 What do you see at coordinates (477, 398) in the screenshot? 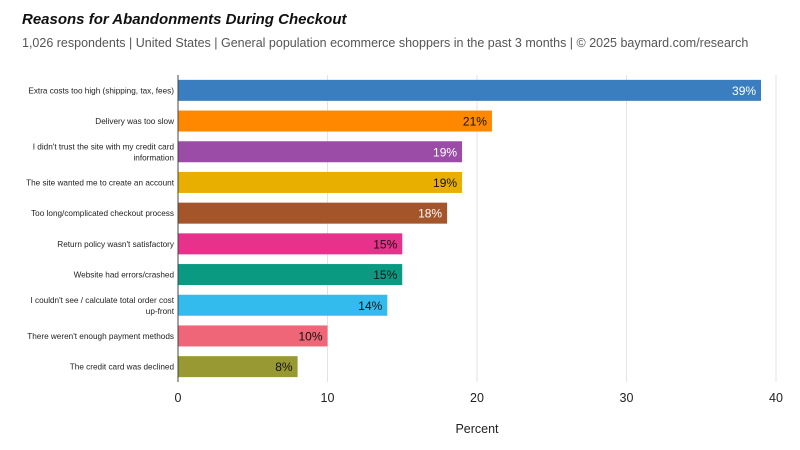
I see `x-tick-label: 20` at bounding box center [477, 398].